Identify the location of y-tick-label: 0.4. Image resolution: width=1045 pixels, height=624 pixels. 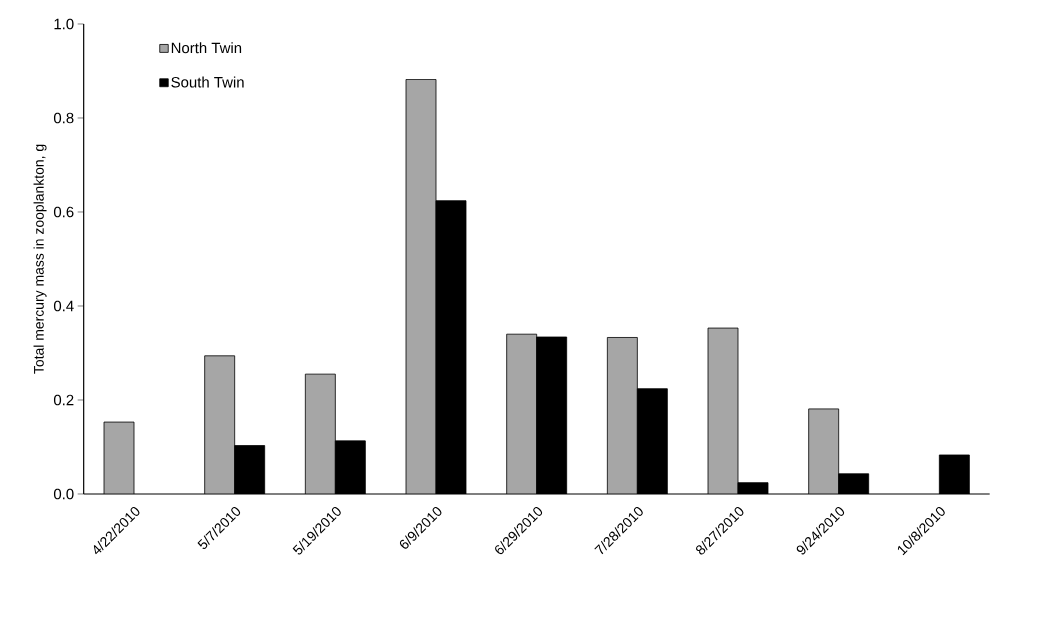
(63, 306).